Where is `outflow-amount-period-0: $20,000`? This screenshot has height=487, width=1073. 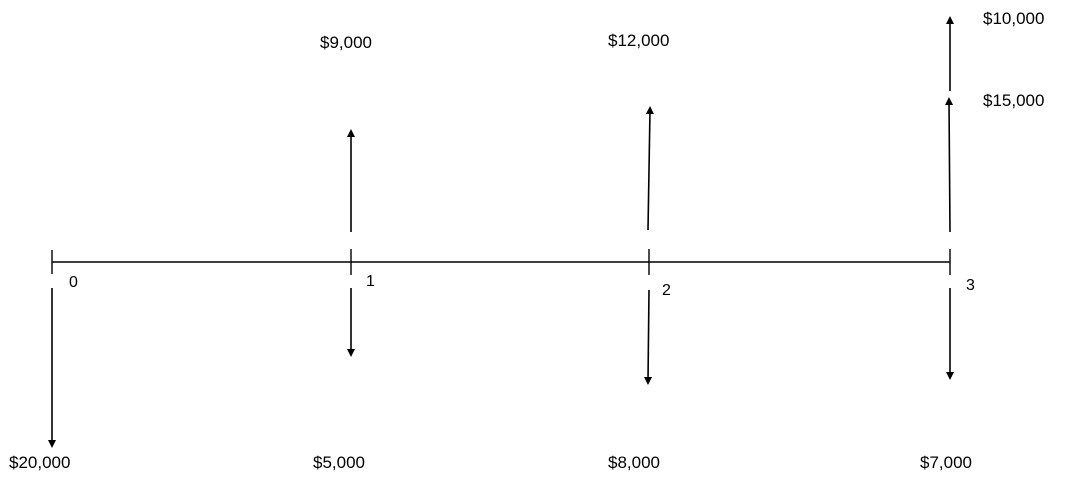
outflow-amount-period-0: $20,000 is located at coordinates (40, 462).